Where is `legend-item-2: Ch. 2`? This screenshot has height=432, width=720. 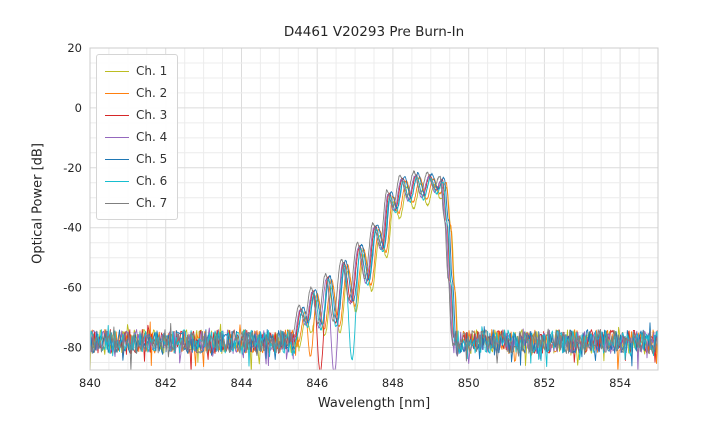 legend-item-2: Ch. 2 is located at coordinates (136, 93).